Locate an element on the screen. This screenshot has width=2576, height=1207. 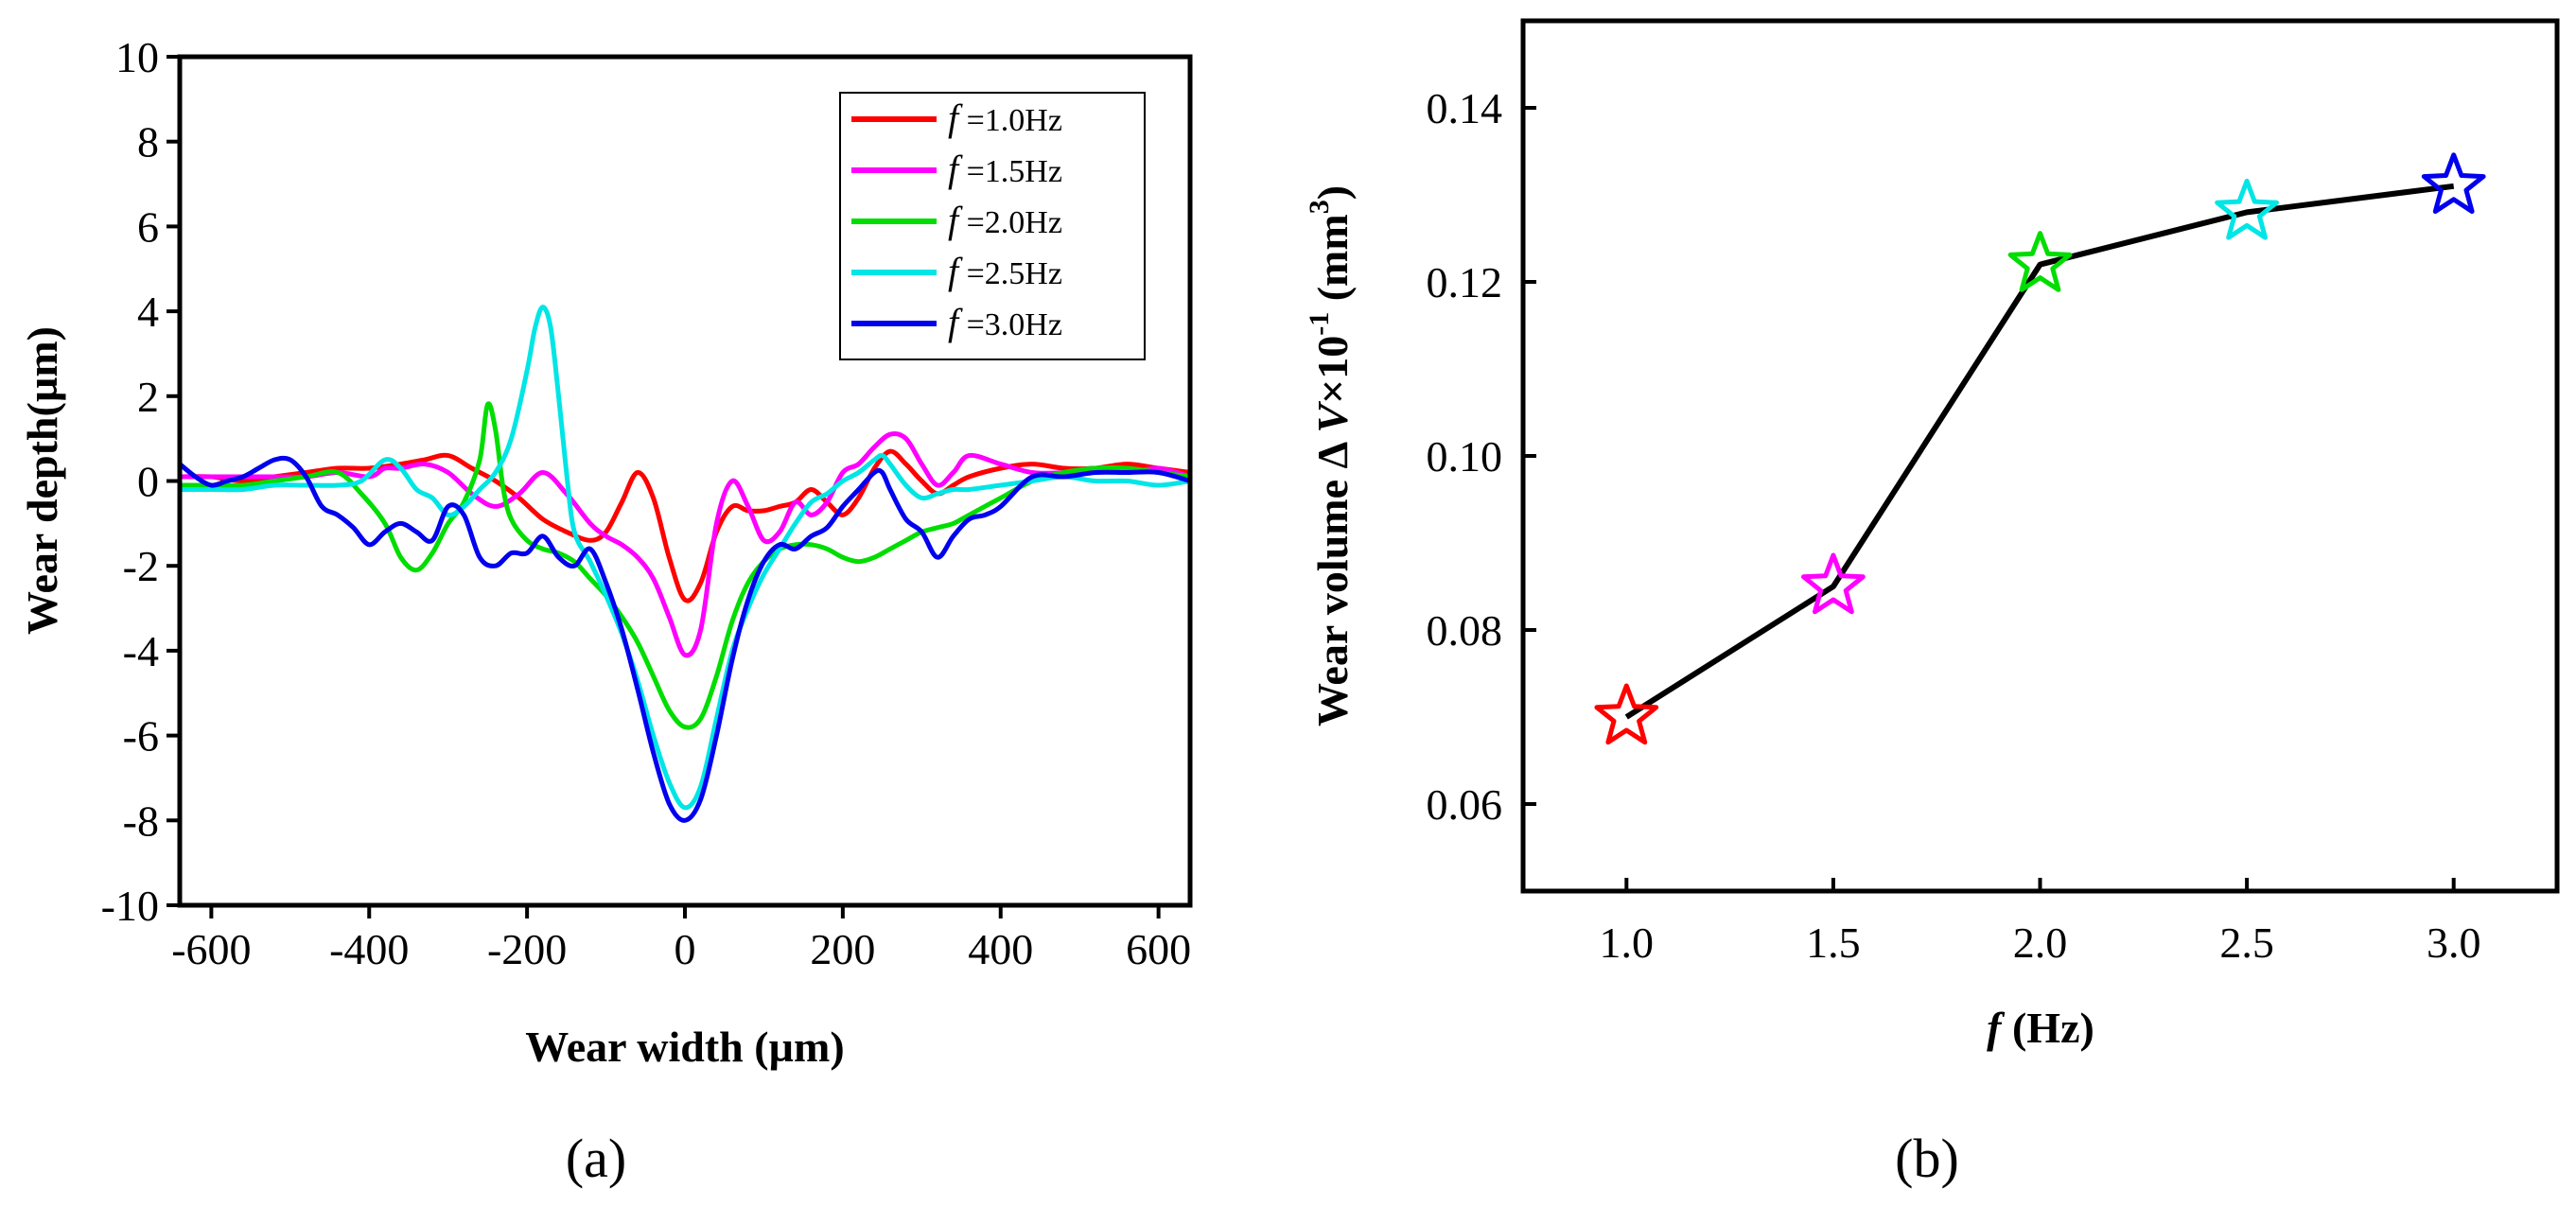
legend-entry-3: f =2.0Hz is located at coordinates (1005, 220).